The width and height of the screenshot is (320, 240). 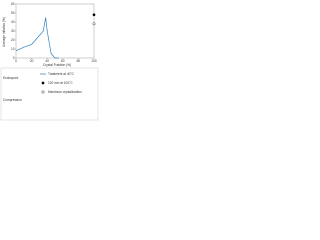 What do you see at coordinates (57, 65) in the screenshot?
I see `x-axis-label: Crystal Fraction (%)` at bounding box center [57, 65].